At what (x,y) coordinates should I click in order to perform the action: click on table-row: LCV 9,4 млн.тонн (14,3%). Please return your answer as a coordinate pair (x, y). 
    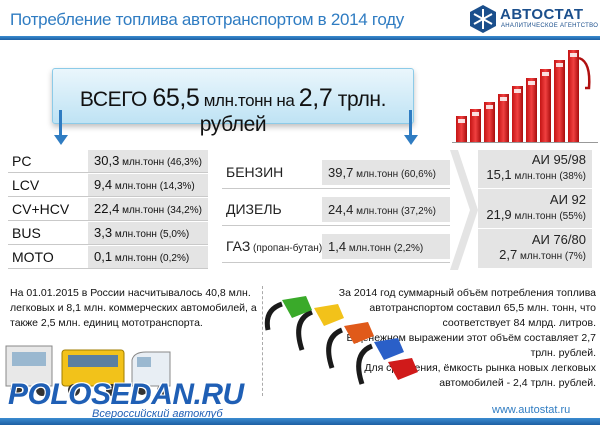
    Looking at the image, I should click on (108, 185).